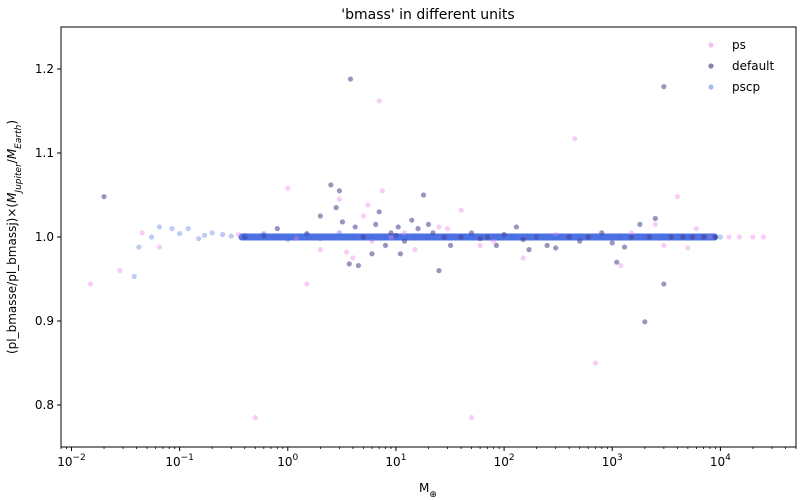 The image size is (800, 500). What do you see at coordinates (187, 458) in the screenshot?
I see `x-tick-label-exp: −1` at bounding box center [187, 458].